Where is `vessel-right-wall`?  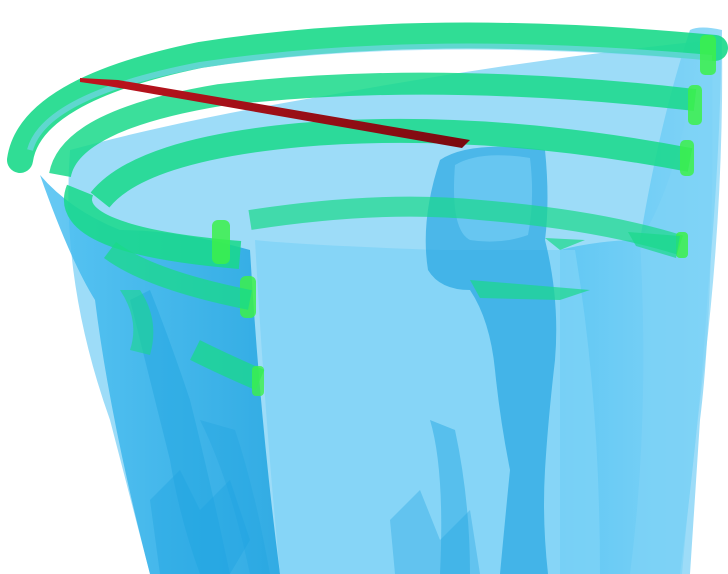 vessel-right-wall is located at coordinates (676, 307).